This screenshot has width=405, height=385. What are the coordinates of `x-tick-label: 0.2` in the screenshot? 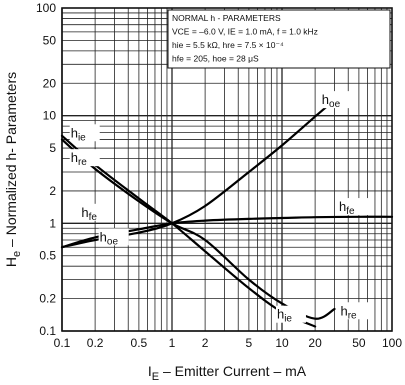 It's located at (95, 343).